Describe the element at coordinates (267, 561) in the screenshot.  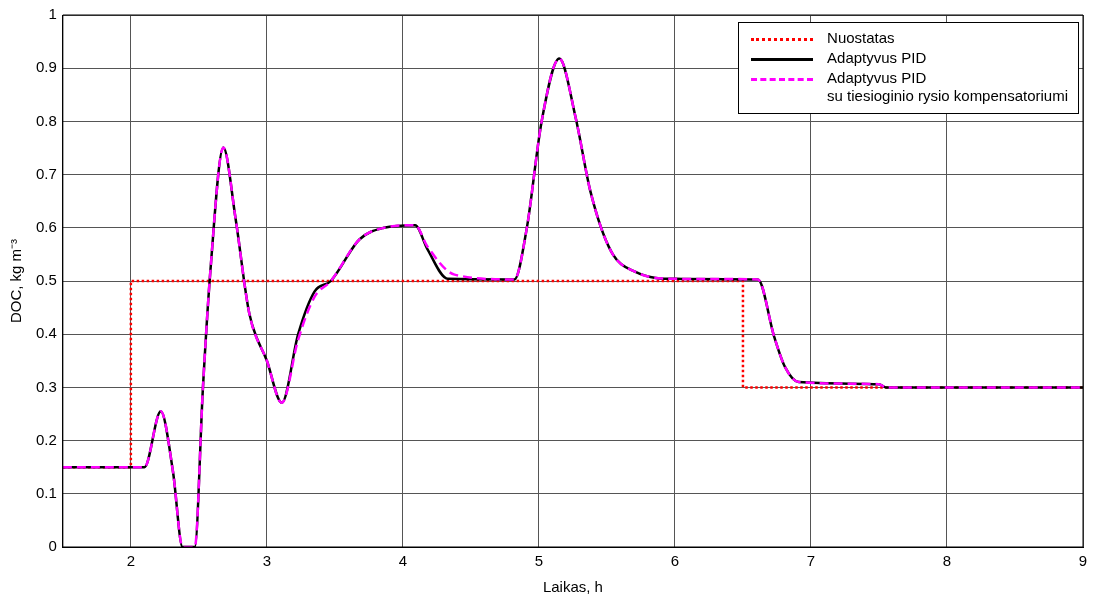
I see `x-tick-label: 3` at that location.